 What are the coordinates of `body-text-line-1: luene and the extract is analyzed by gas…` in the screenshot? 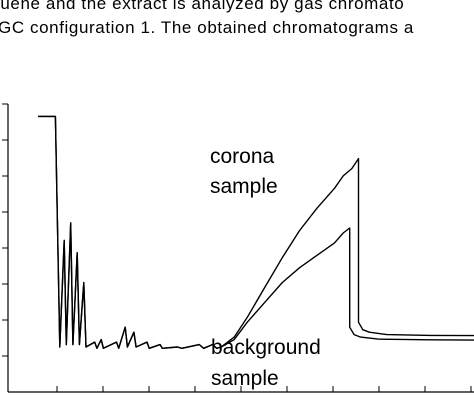 It's located at (202, 6).